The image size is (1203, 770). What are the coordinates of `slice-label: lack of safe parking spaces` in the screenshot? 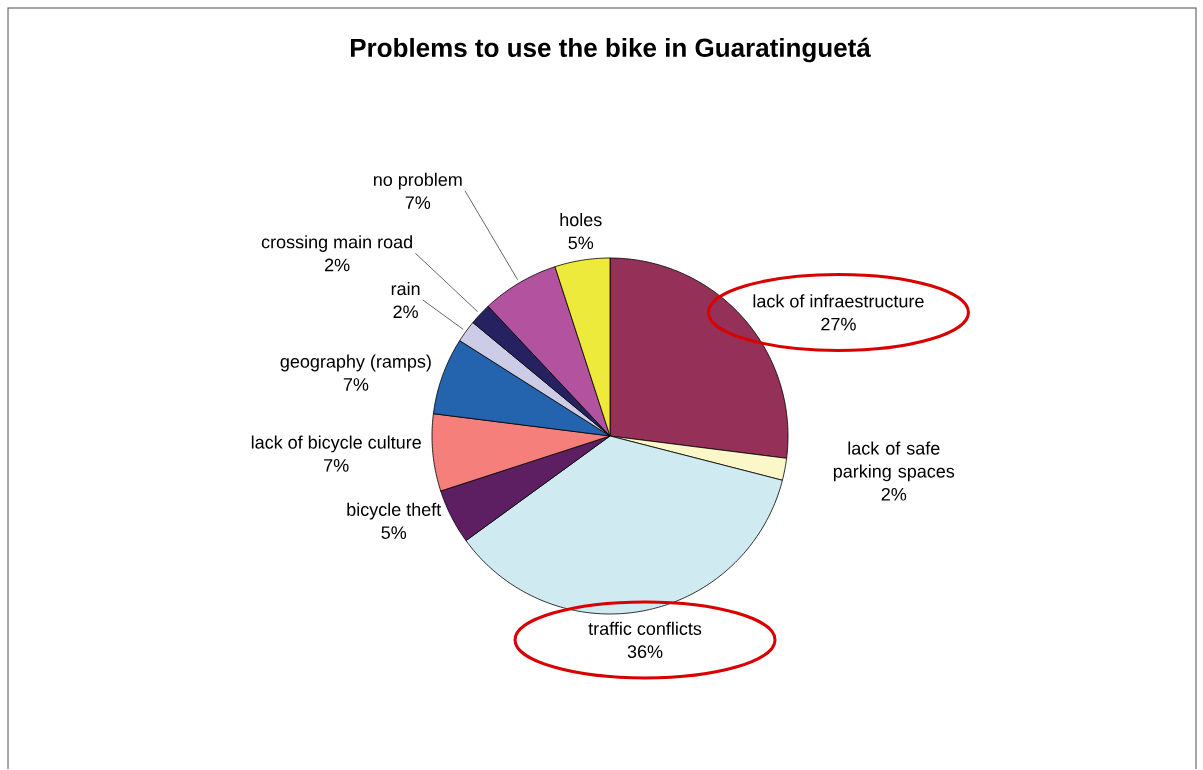 It's located at (894, 461).